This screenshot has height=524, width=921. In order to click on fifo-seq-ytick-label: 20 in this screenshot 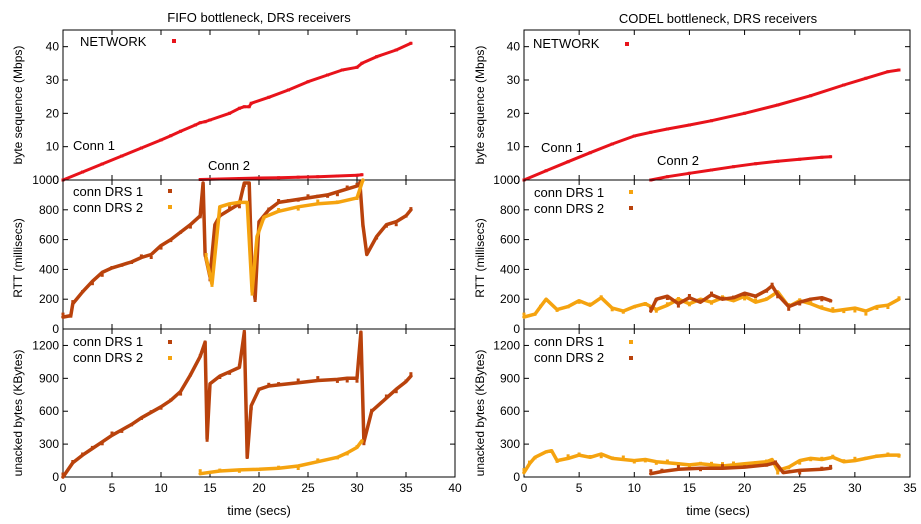, I will do `click(53, 113)`.